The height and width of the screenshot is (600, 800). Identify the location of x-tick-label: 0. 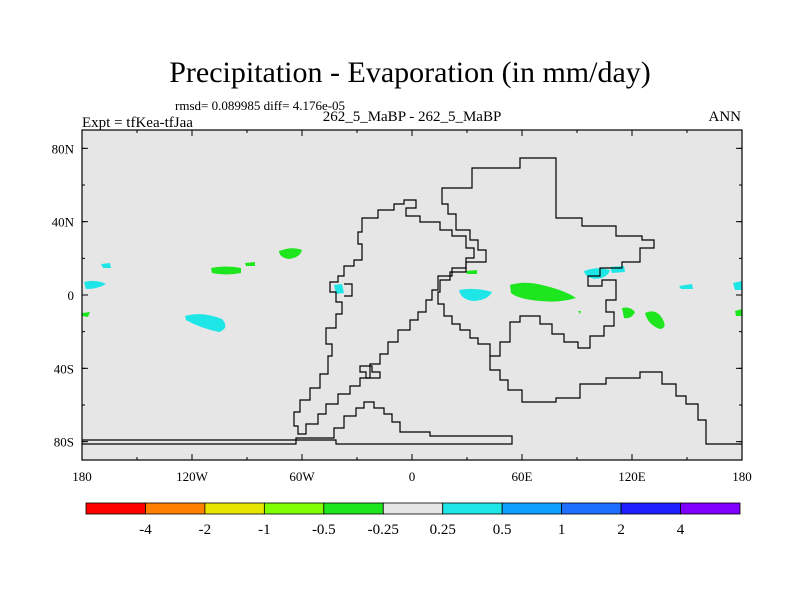
(412, 476).